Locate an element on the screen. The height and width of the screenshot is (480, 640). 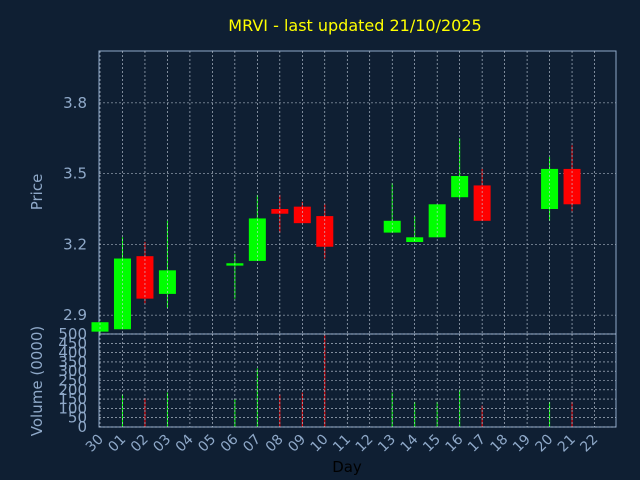
x-tick-label: 01 is located at coordinates (117, 444).